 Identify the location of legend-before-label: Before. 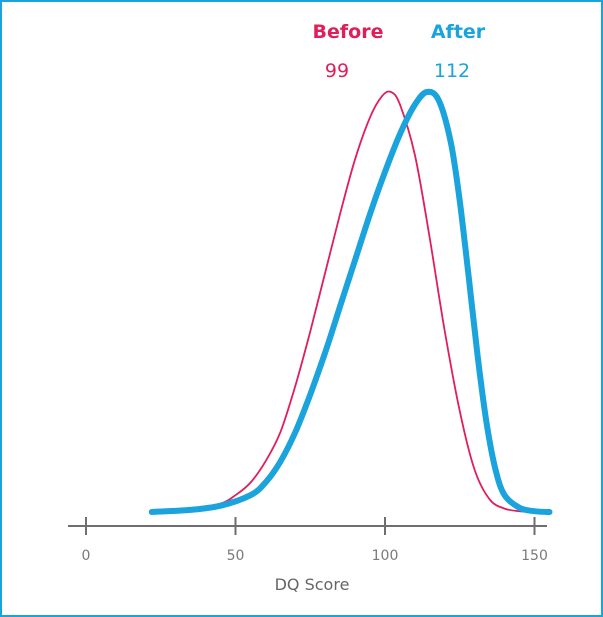
(348, 32).